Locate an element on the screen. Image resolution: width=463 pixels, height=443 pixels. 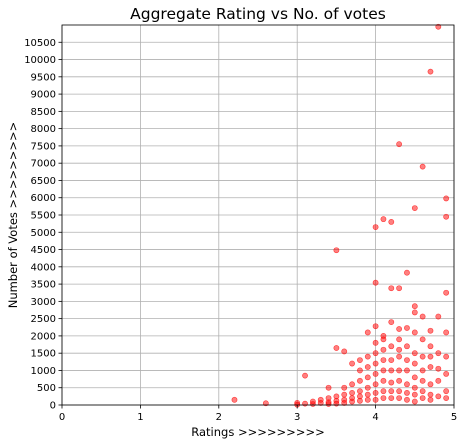
y-tick-label: 500 is located at coordinates (46, 388).